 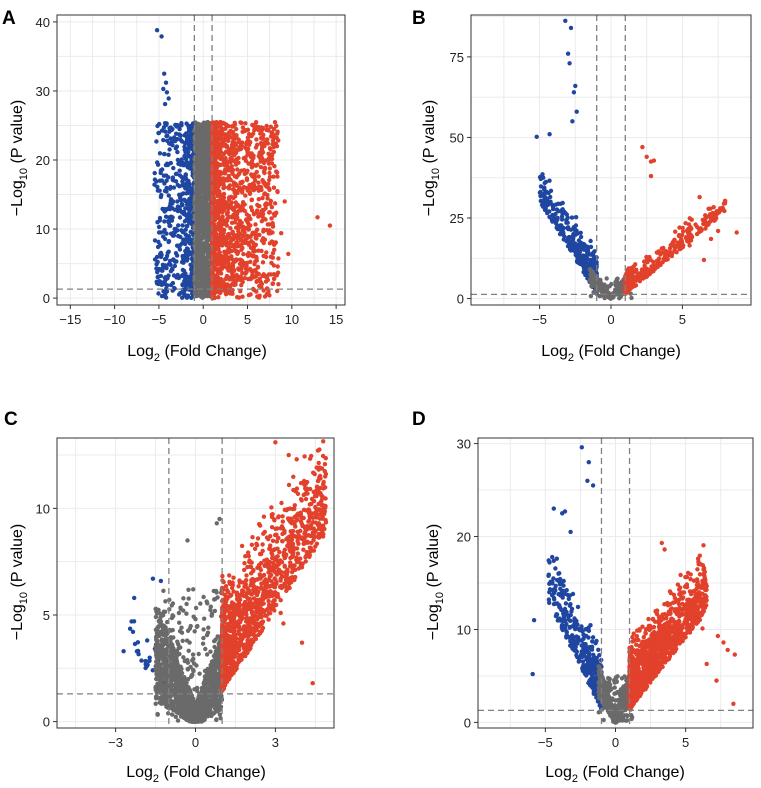 What do you see at coordinates (201, 316) in the screenshot?
I see `x-axis-ticks: −15 −10 −5 0 5 10 15` at bounding box center [201, 316].